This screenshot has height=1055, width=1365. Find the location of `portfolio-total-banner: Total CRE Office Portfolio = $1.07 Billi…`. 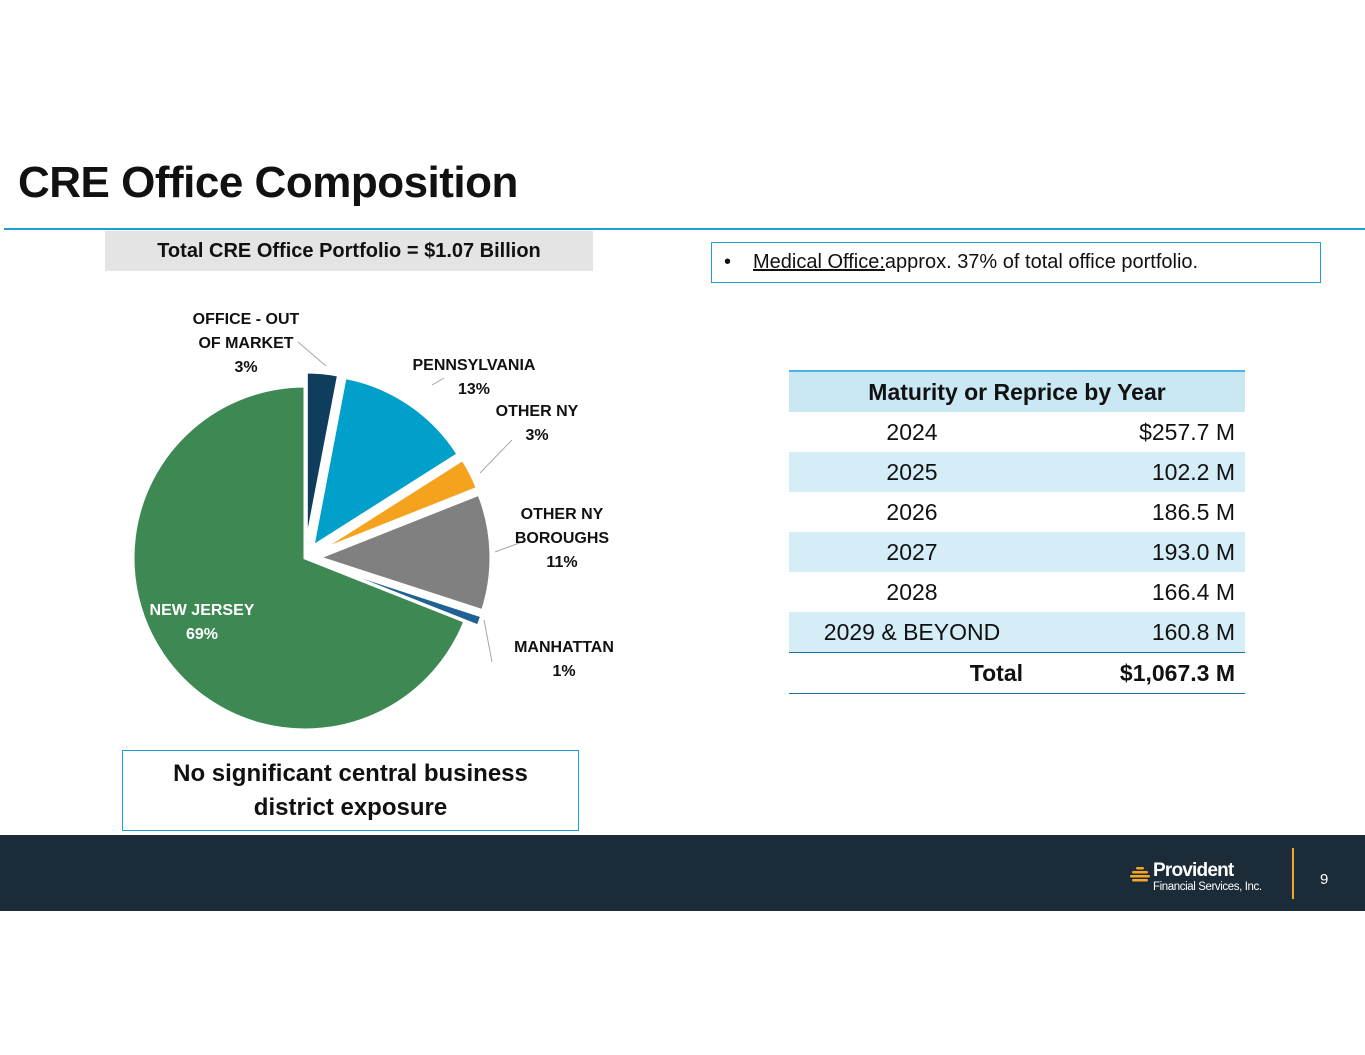

portfolio-total-banner: Total CRE Office Portfolio = $1.07 Billi… is located at coordinates (349, 251).